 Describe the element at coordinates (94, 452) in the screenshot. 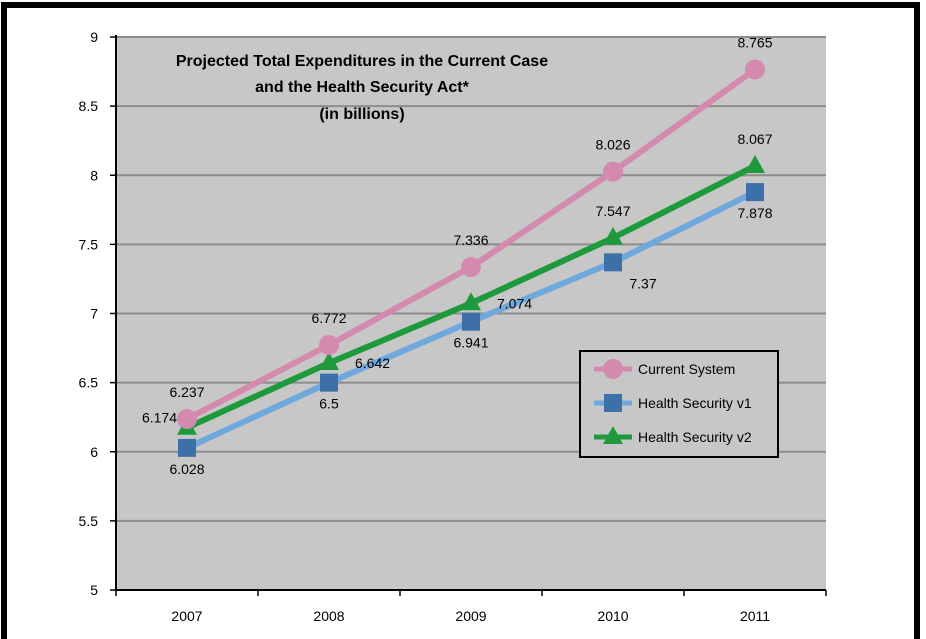

I see `y-tick-label: 6` at that location.